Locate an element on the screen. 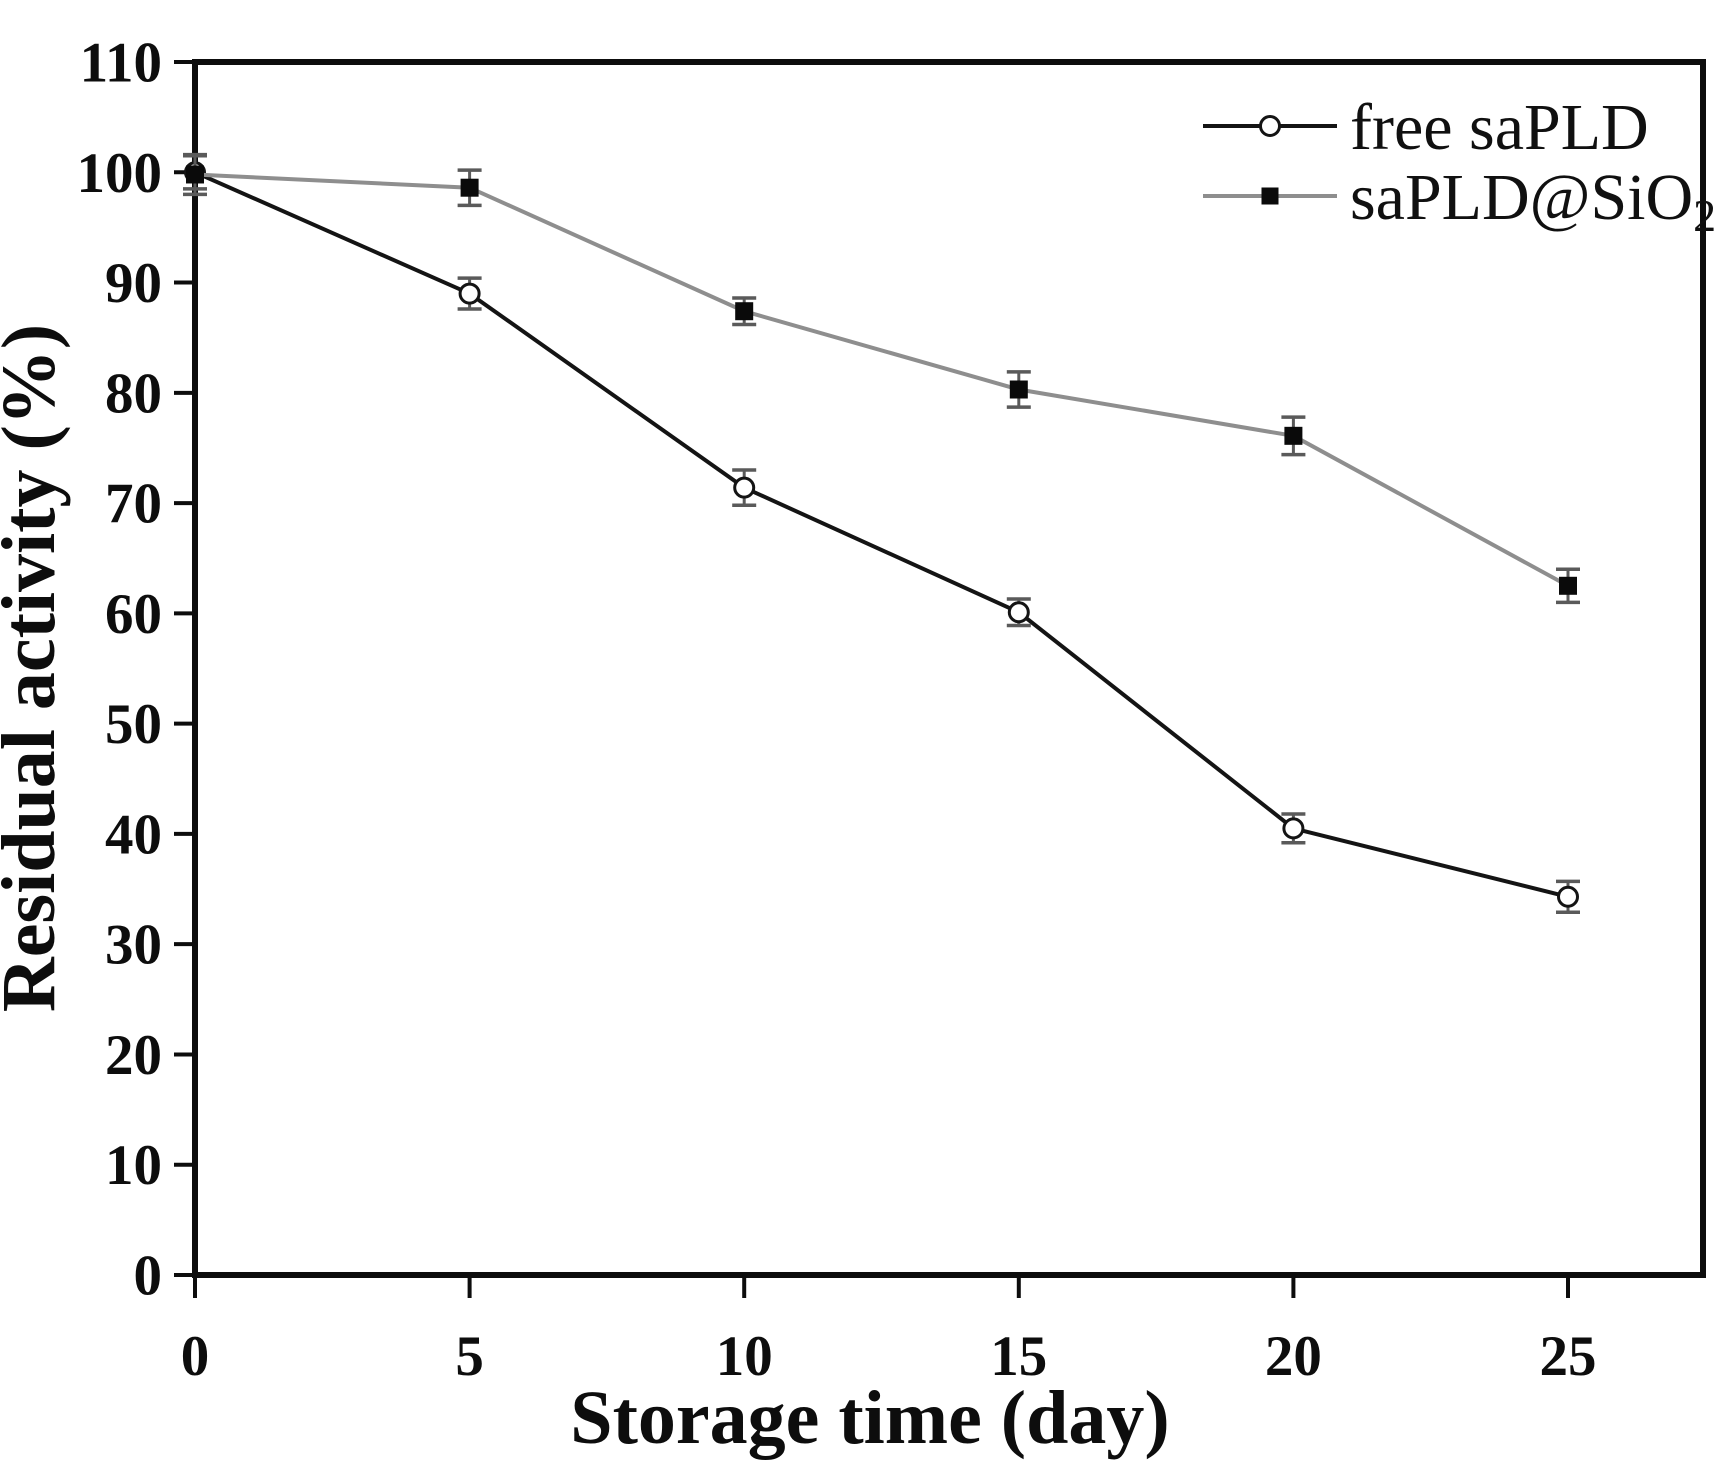  x-axis-title: Storage time (day) is located at coordinates (869, 1418).